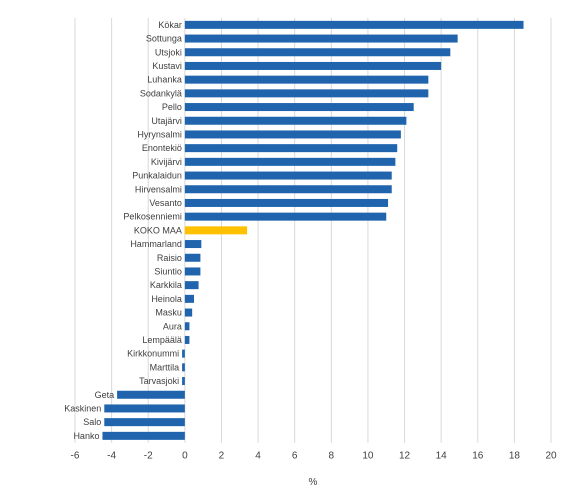 The width and height of the screenshot is (567, 491). I want to click on category-label: Utsjoki, so click(168, 52).